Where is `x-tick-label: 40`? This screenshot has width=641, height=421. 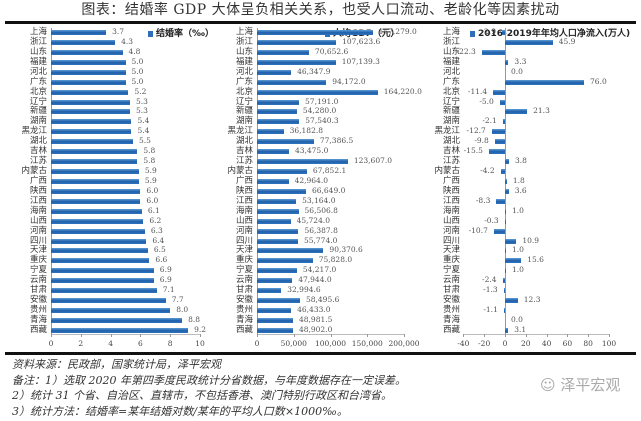 x-tick-label: 40 is located at coordinates (546, 343).